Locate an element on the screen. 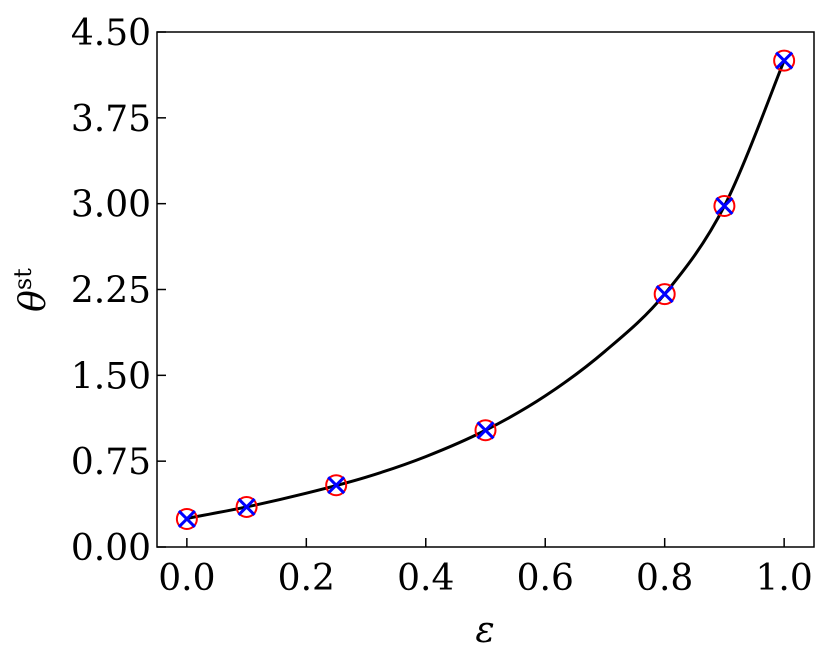 The width and height of the screenshot is (831, 669). y-axis-label: θst is located at coordinates (31, 290).